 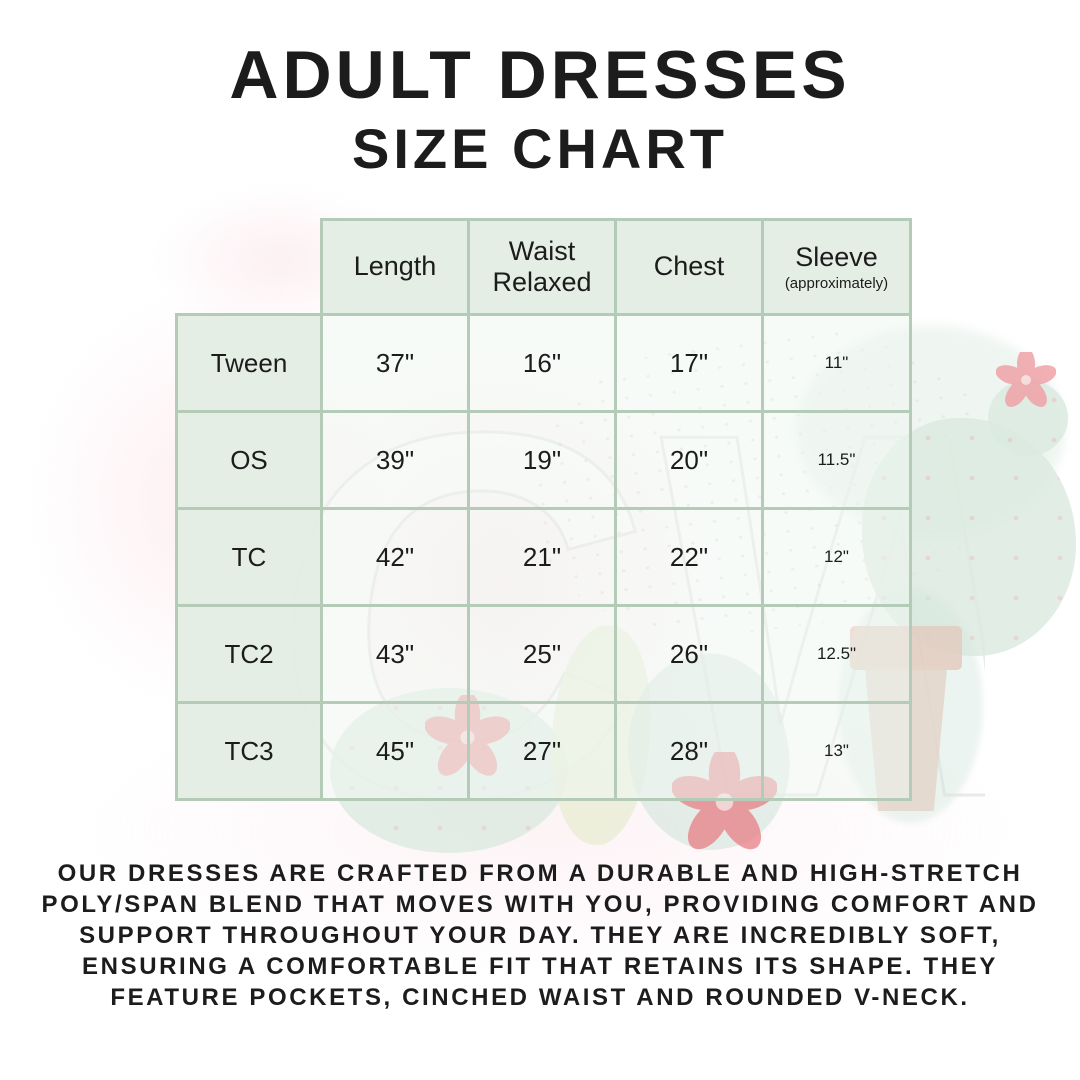 I want to click on measurement-value: 27", so click(x=542, y=751).